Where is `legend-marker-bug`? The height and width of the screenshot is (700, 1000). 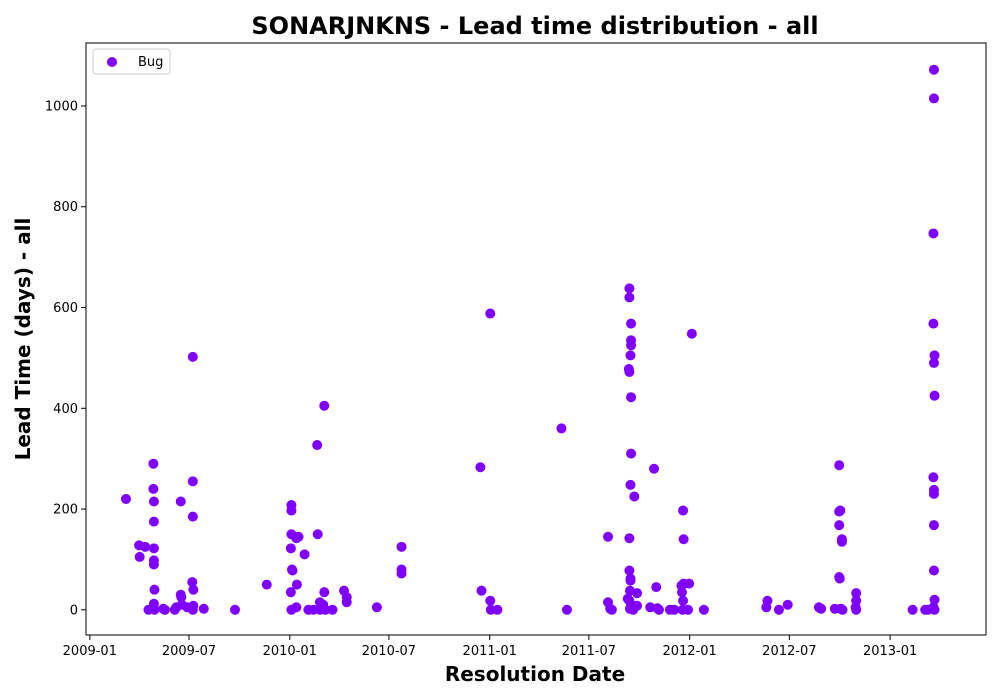 legend-marker-bug is located at coordinates (112, 62).